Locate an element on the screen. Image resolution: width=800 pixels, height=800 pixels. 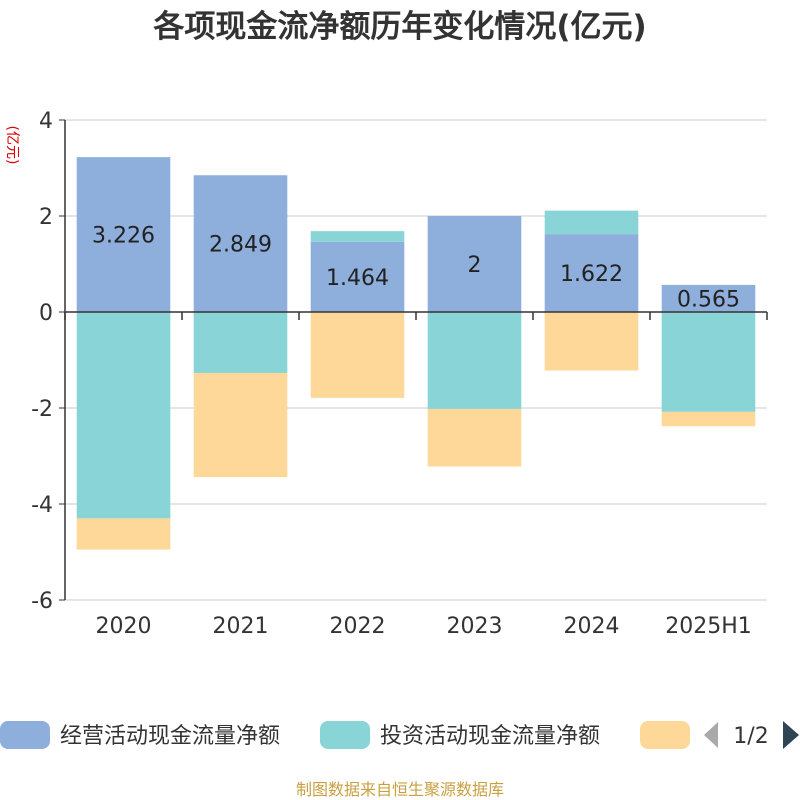
bar-s2-2025H1 is located at coordinates (708, 419).